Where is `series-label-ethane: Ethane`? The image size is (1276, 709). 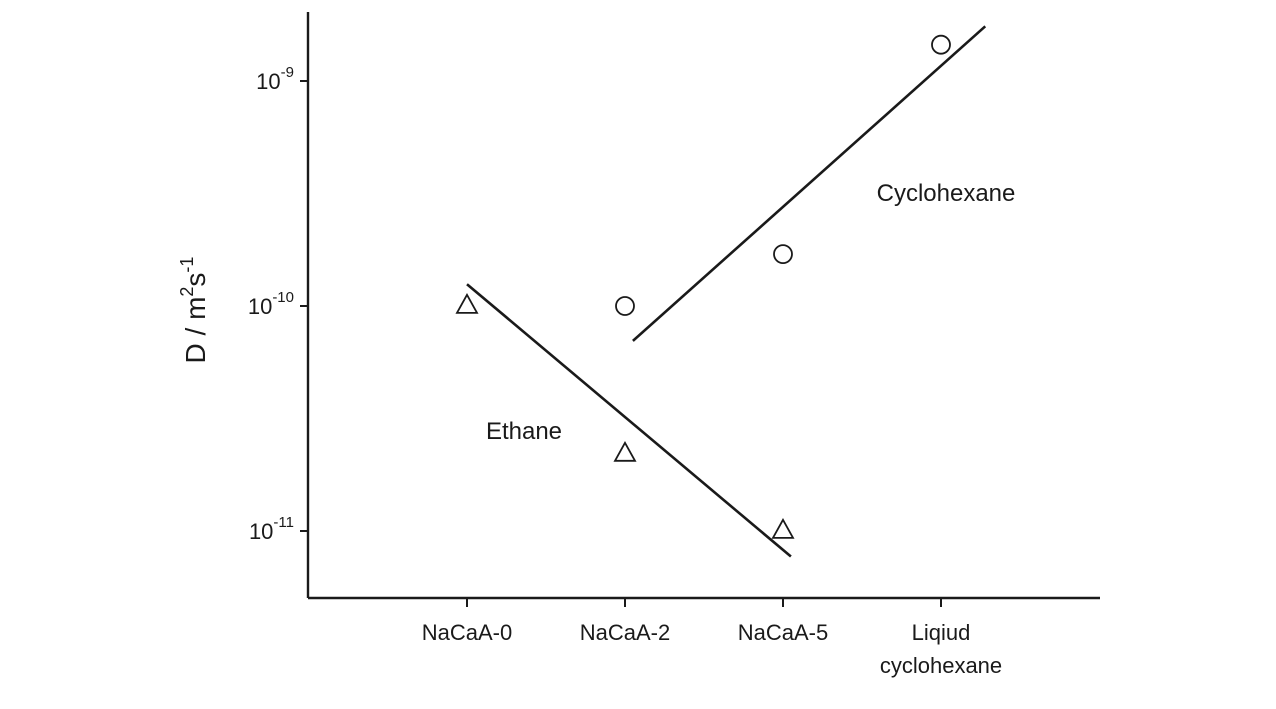
series-label-ethane: Ethane is located at coordinates (524, 431).